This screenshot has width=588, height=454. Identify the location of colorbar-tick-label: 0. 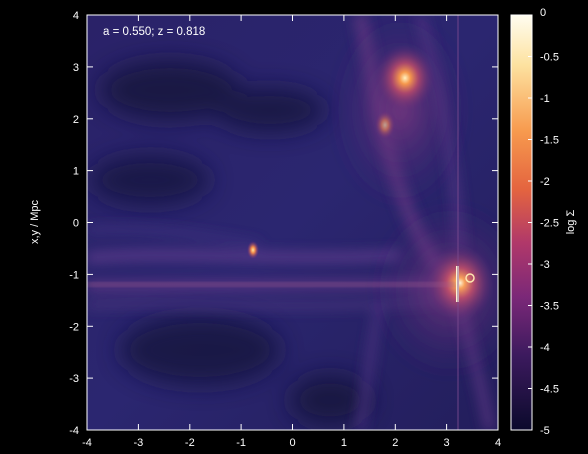
(543, 13).